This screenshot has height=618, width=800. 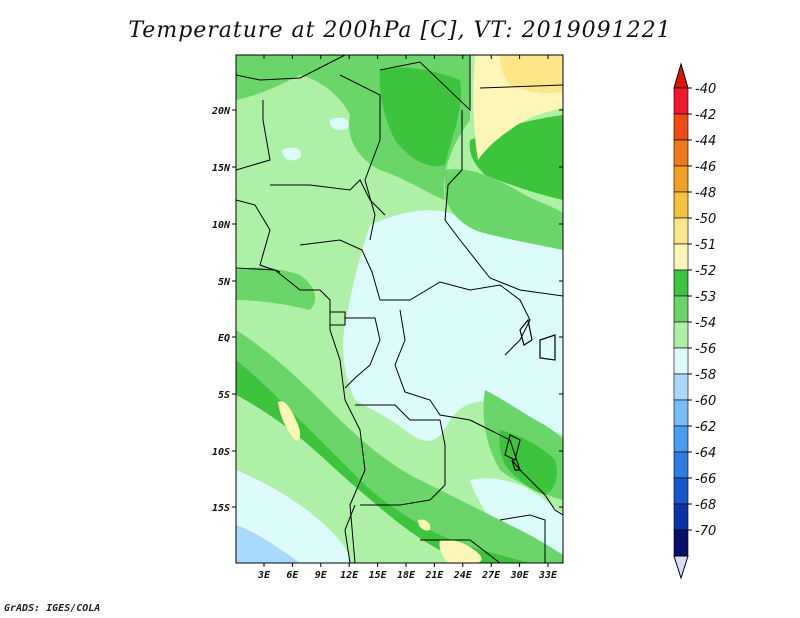 What do you see at coordinates (705, 141) in the screenshot?
I see `colorbar-label: -44` at bounding box center [705, 141].